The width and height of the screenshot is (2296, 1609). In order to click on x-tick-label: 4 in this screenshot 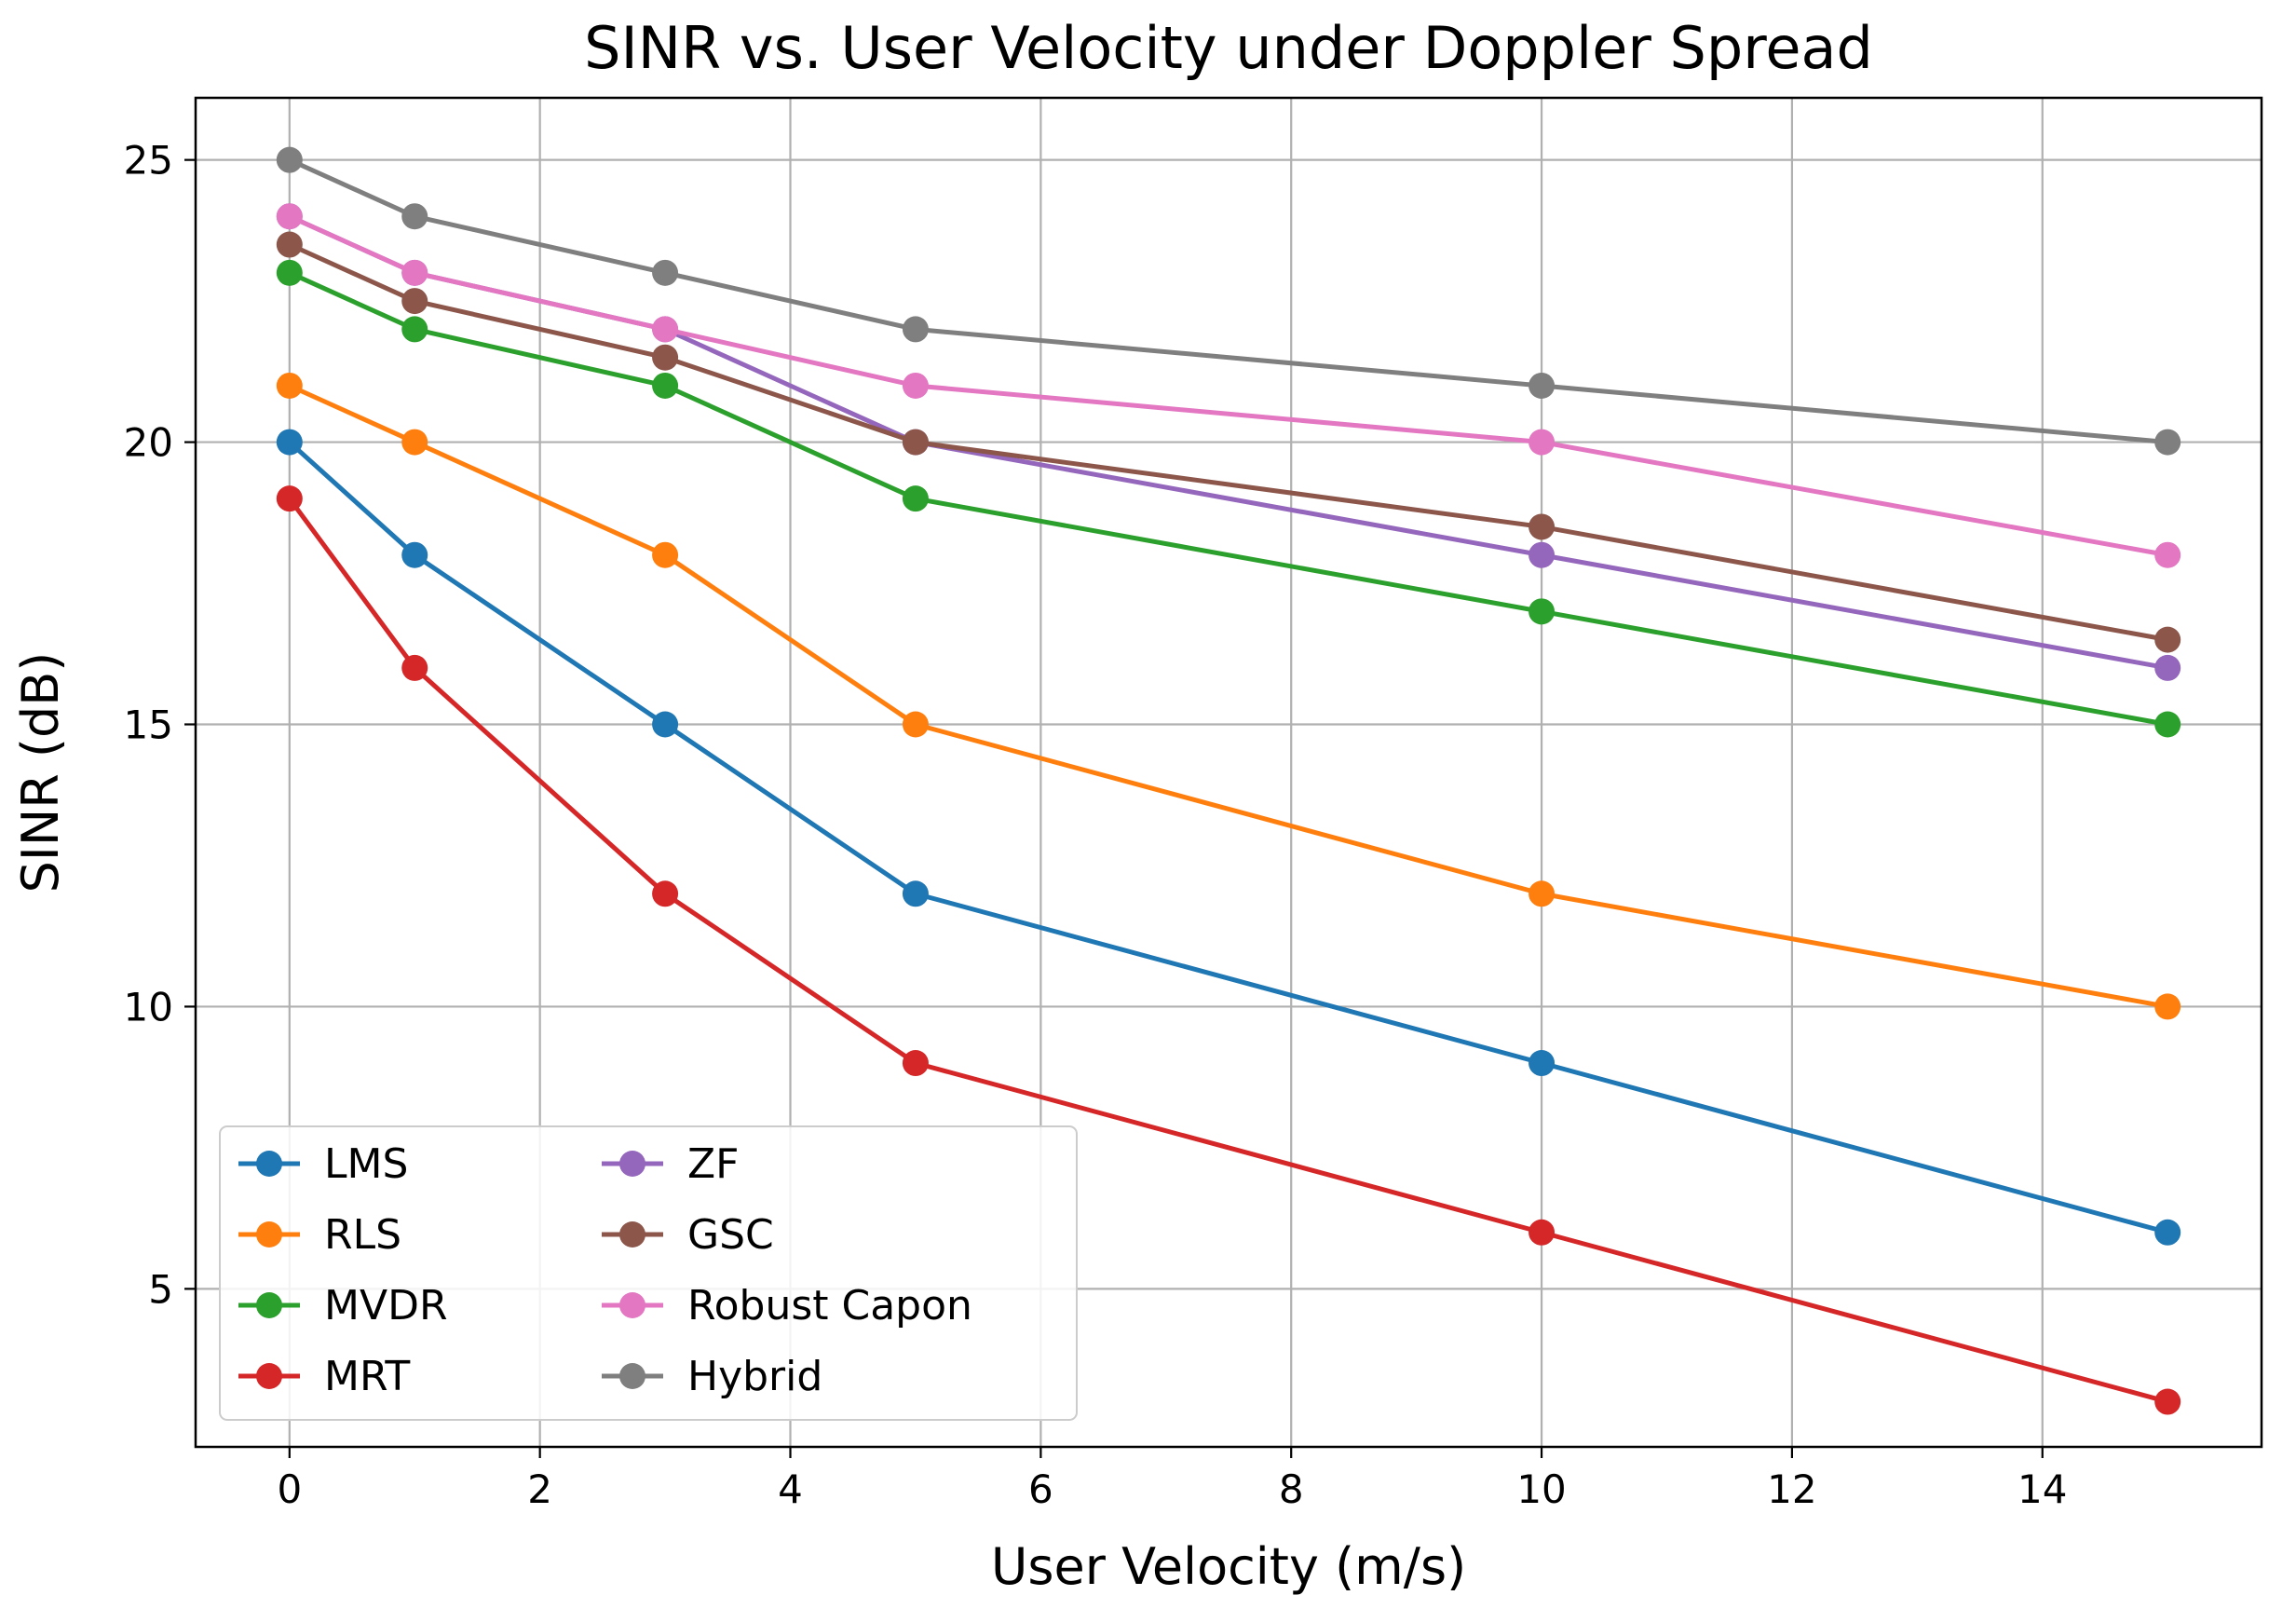, I will do `click(790, 1489)`.